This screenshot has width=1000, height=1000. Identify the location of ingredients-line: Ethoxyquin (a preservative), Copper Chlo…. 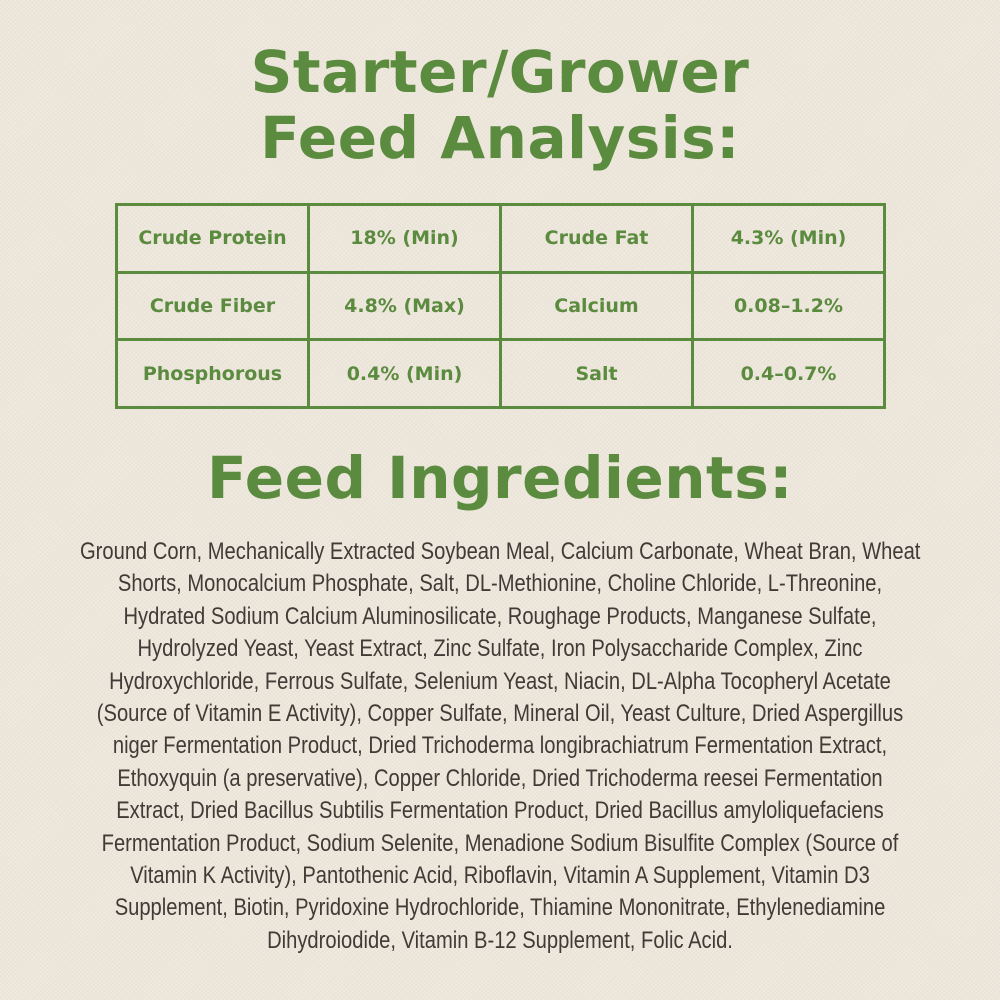
(500, 778).